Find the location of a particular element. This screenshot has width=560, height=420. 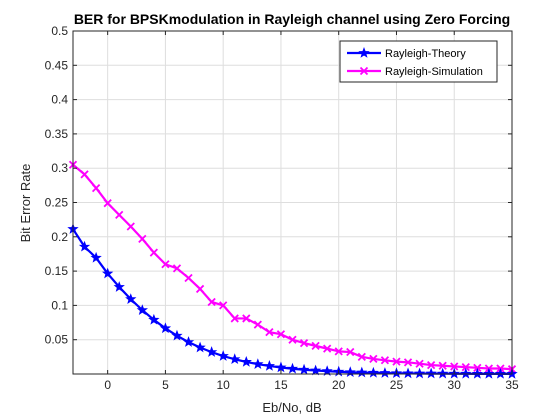

legend: Rayleigh-Theory Rayleigh-Simulation is located at coordinates (418, 61).